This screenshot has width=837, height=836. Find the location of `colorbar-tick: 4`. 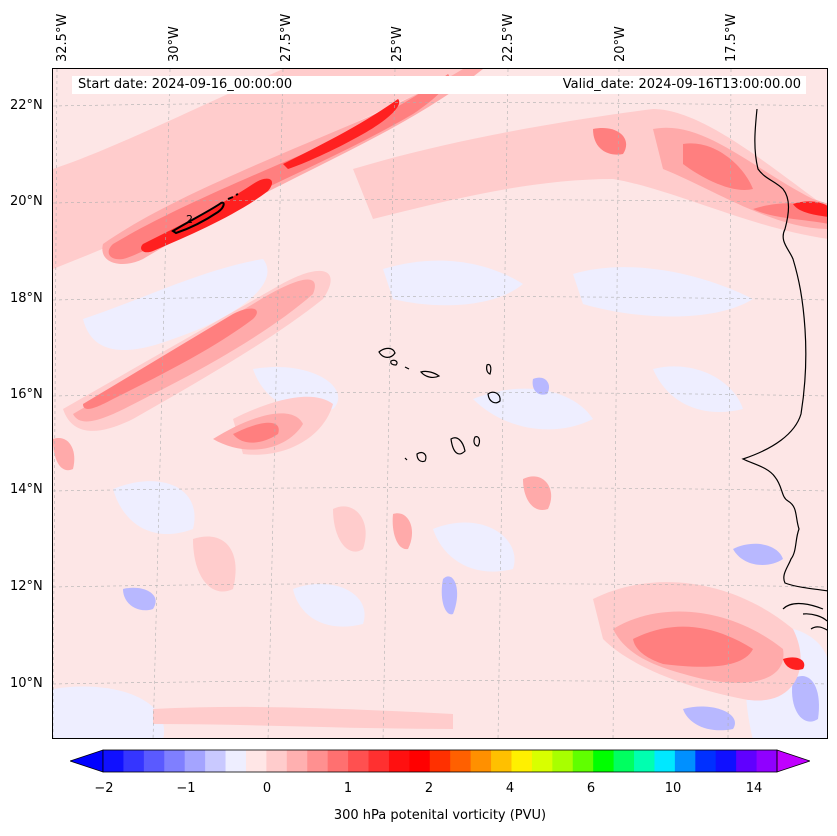

colorbar-tick: 4 is located at coordinates (510, 788).